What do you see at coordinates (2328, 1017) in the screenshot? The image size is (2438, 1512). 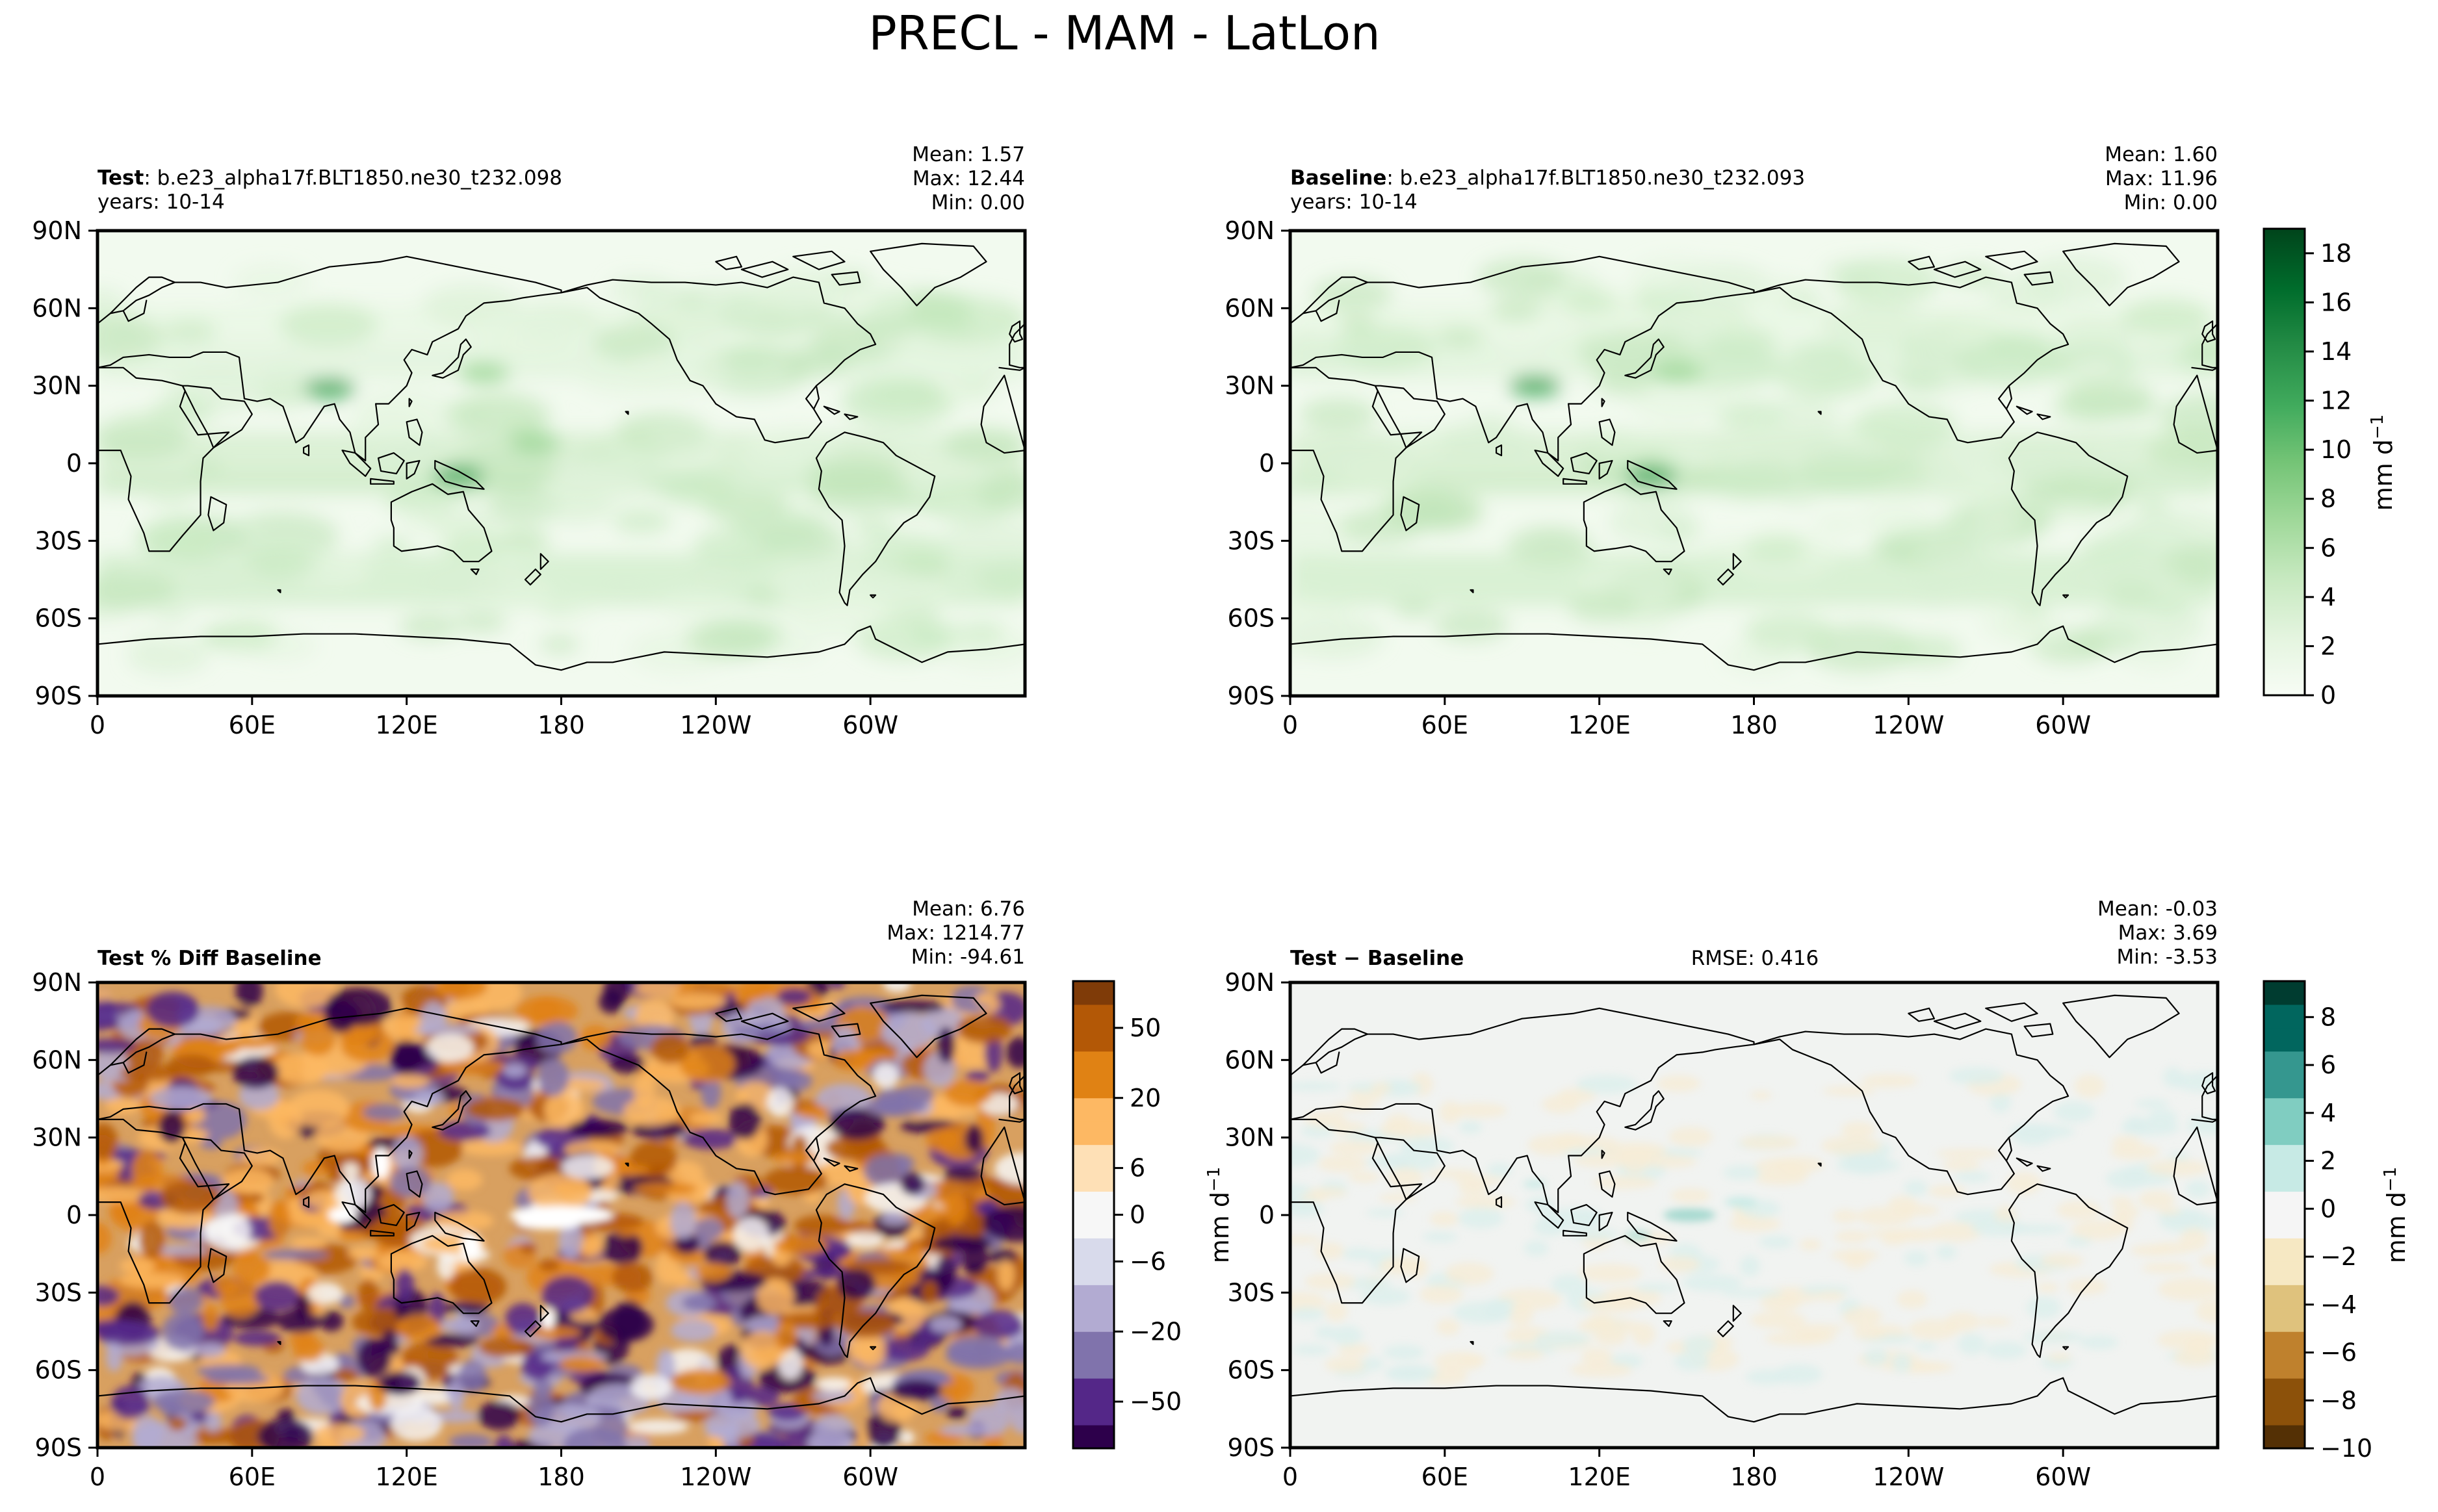 I see `colorbar-tick-label: 8` at bounding box center [2328, 1017].